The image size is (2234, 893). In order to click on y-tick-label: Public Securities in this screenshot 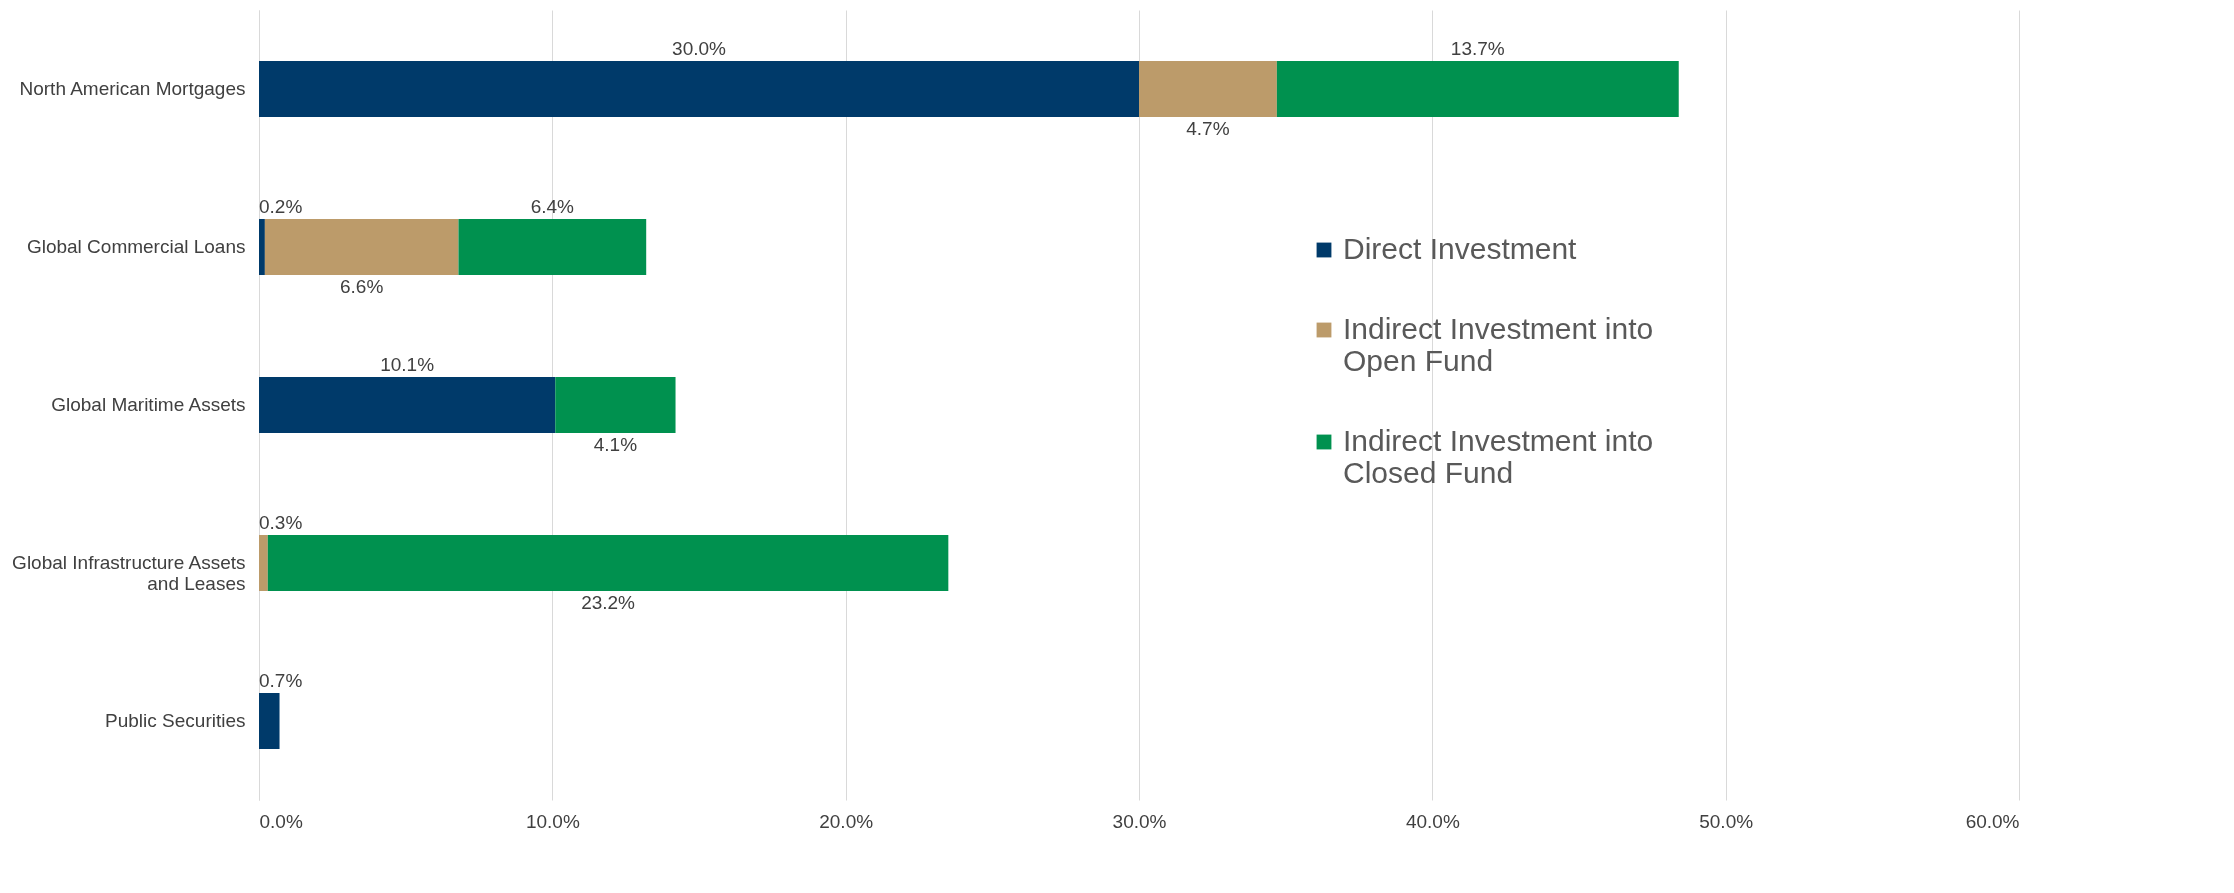, I will do `click(175, 720)`.